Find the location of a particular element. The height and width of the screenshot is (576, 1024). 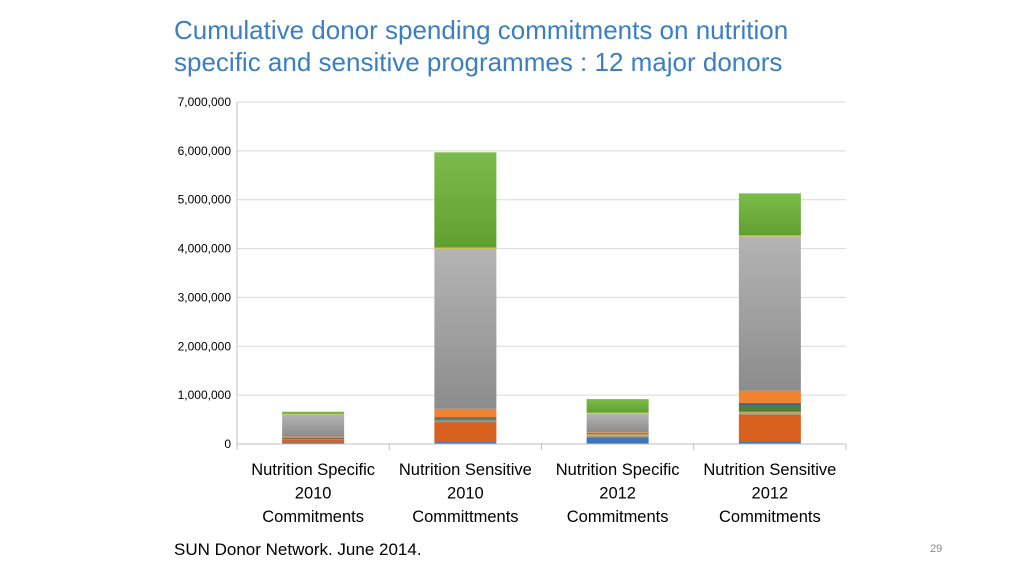

y-tick-label: 2,000,000 is located at coordinates (205, 346).